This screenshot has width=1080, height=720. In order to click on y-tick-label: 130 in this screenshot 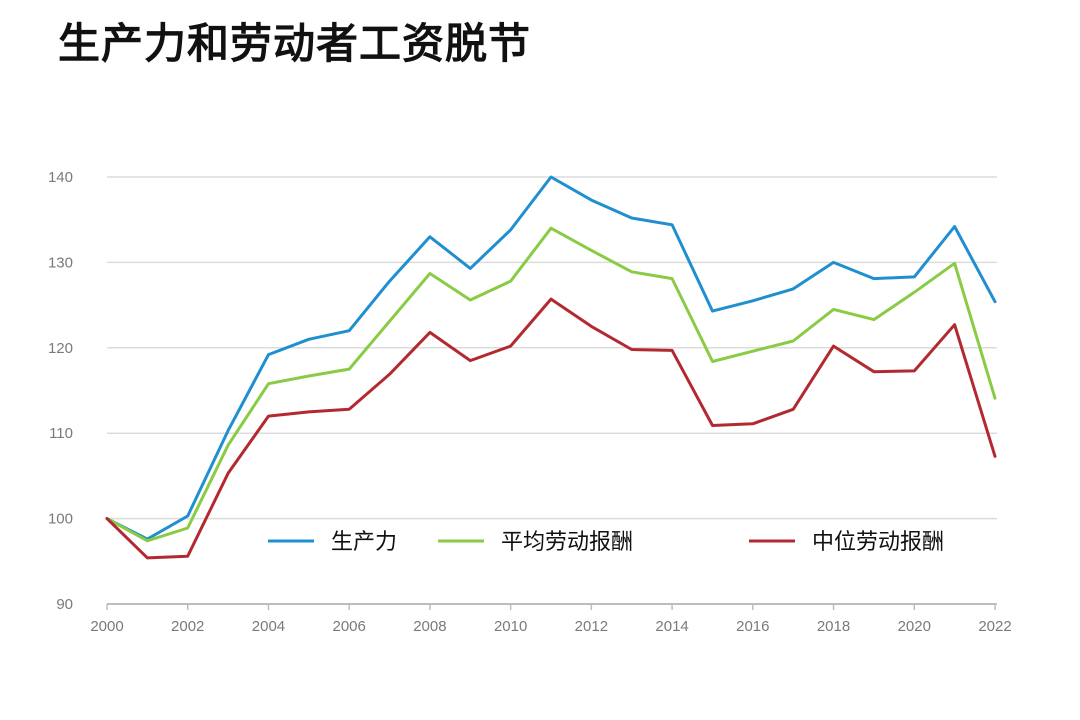, I will do `click(60, 262)`.